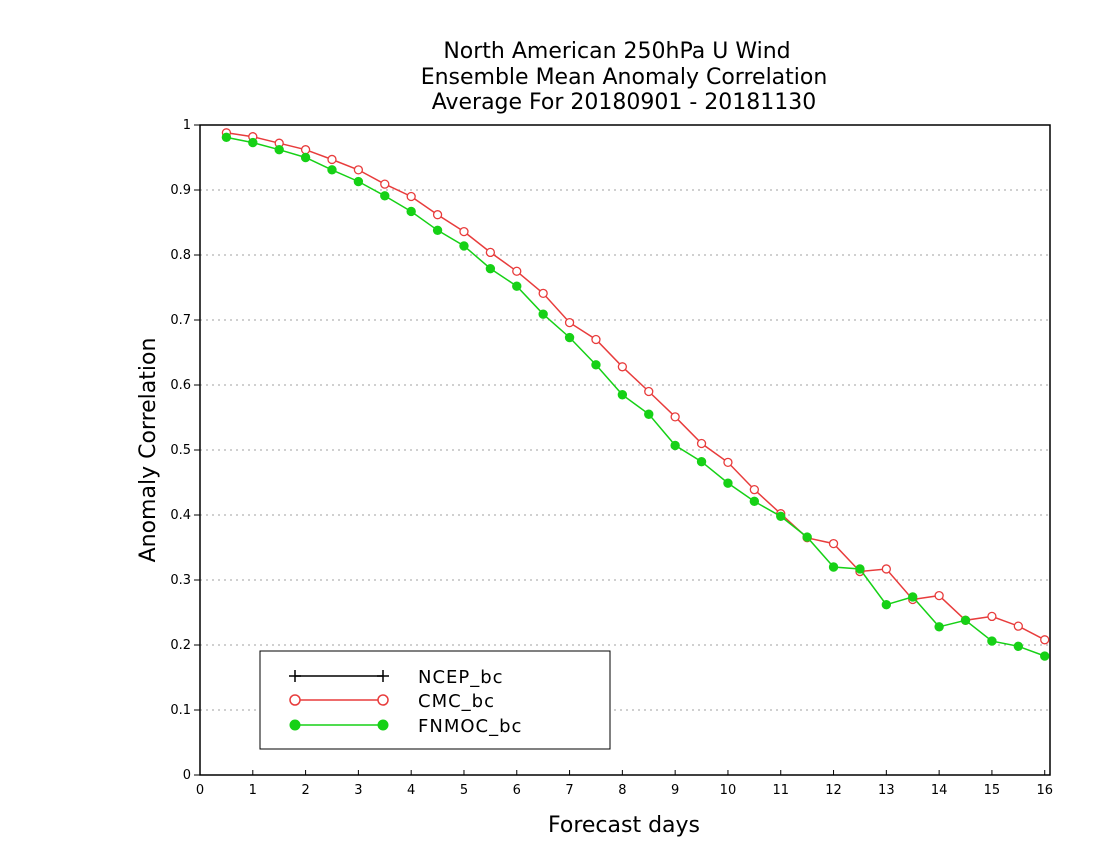  I want to click on x-tick-label: 4, so click(411, 790).